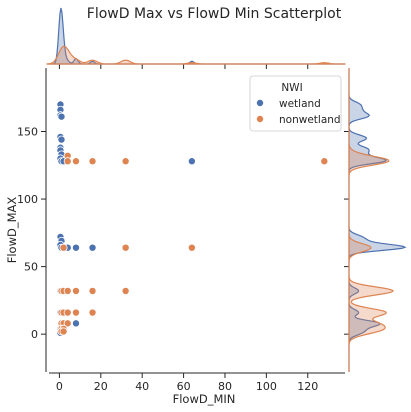 This screenshot has width=411, height=412. What do you see at coordinates (196, 55) in the screenshot?
I see `x-kde-nonwetland` at bounding box center [196, 55].